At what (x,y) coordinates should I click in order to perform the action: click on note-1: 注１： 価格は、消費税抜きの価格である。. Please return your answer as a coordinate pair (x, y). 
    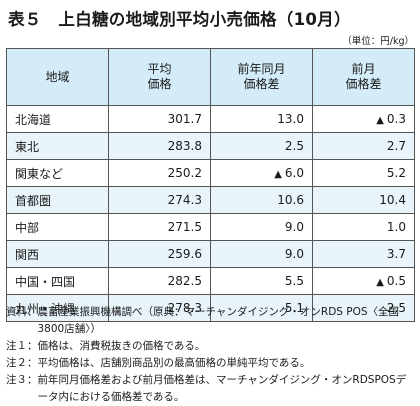
    Looking at the image, I should click on (211, 346).